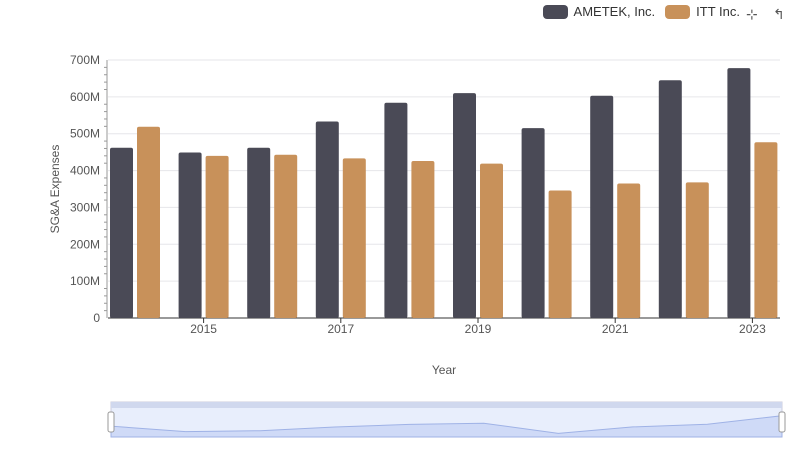 The image size is (800, 461). I want to click on y-tick-label: 400M, so click(85, 171).